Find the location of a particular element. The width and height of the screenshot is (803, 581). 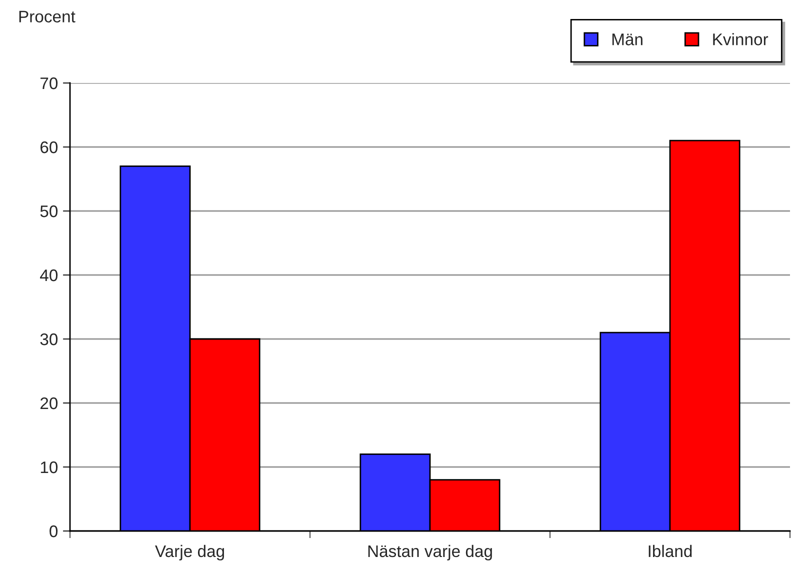

x-tick-label: Varje dag is located at coordinates (189, 552).